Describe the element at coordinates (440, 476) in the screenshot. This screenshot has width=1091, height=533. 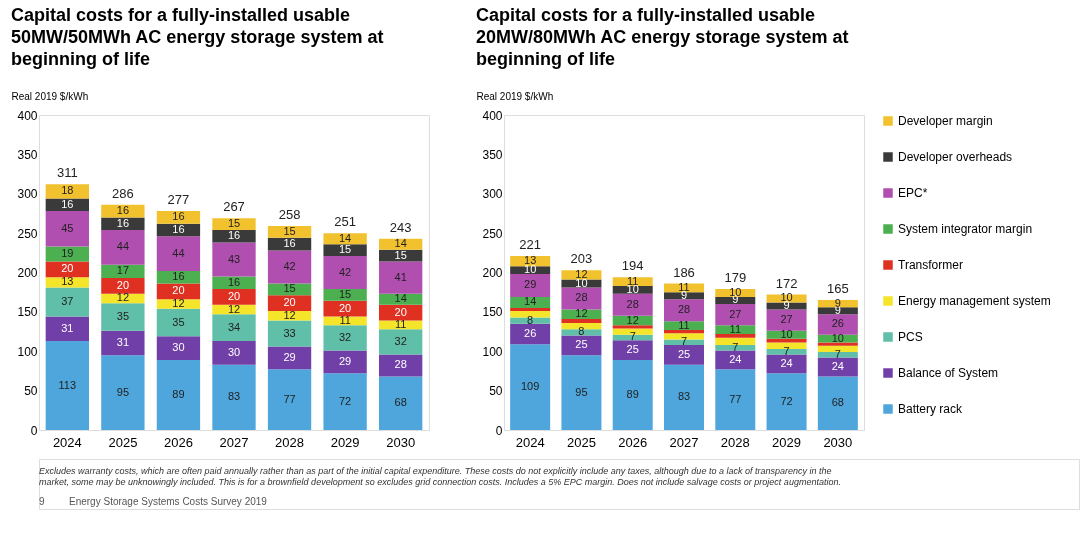
I see `text: Excludes warranty costs, which are often paid annually rather than as part of the initial capital expenditure. These costs do not explicitly include any taxes, although due to a lack of transparency in the market, some may be unknowingly included. This is for a brownfield development so excludes grid connection costs. Includes a 5% EPC margin. Does not include salvage costs or project augmentation.` at that location.